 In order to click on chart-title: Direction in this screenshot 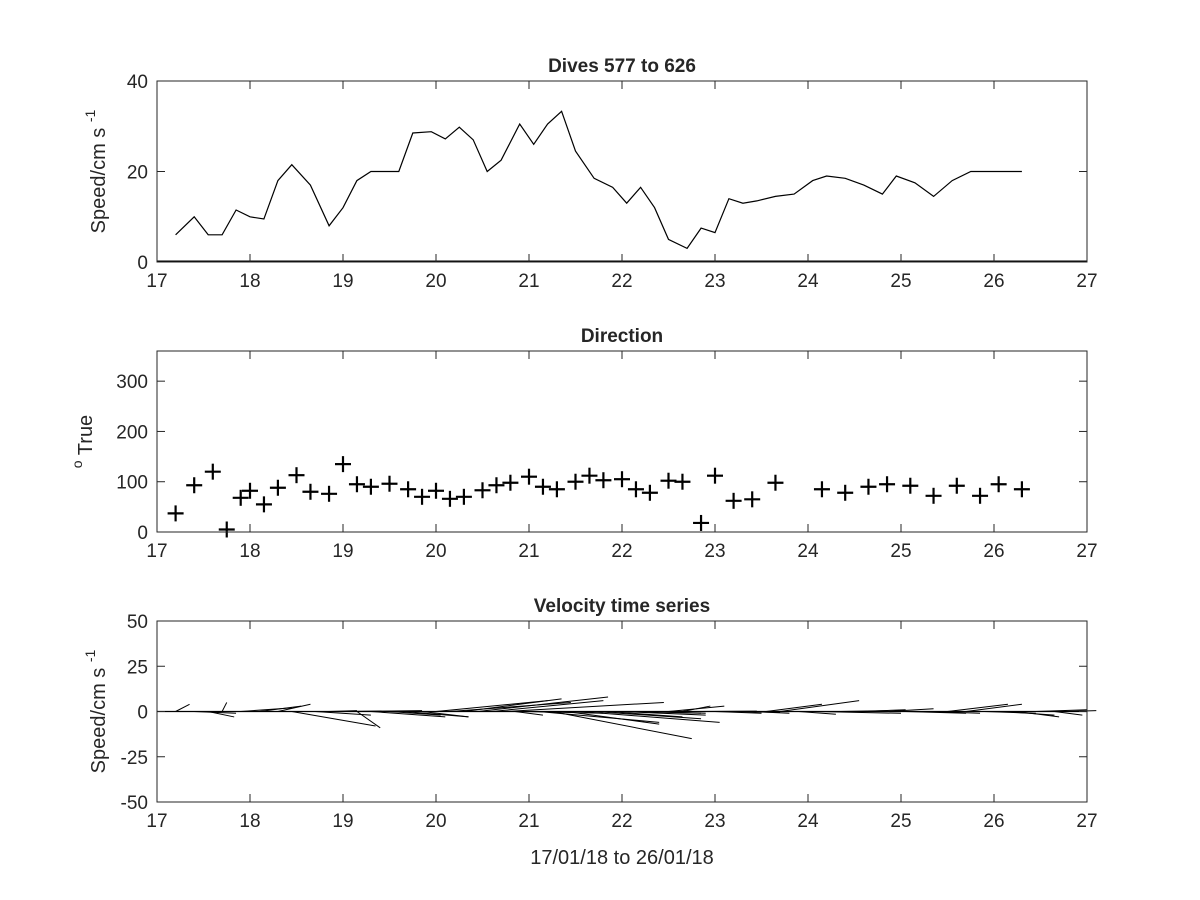, I will do `click(622, 336)`.